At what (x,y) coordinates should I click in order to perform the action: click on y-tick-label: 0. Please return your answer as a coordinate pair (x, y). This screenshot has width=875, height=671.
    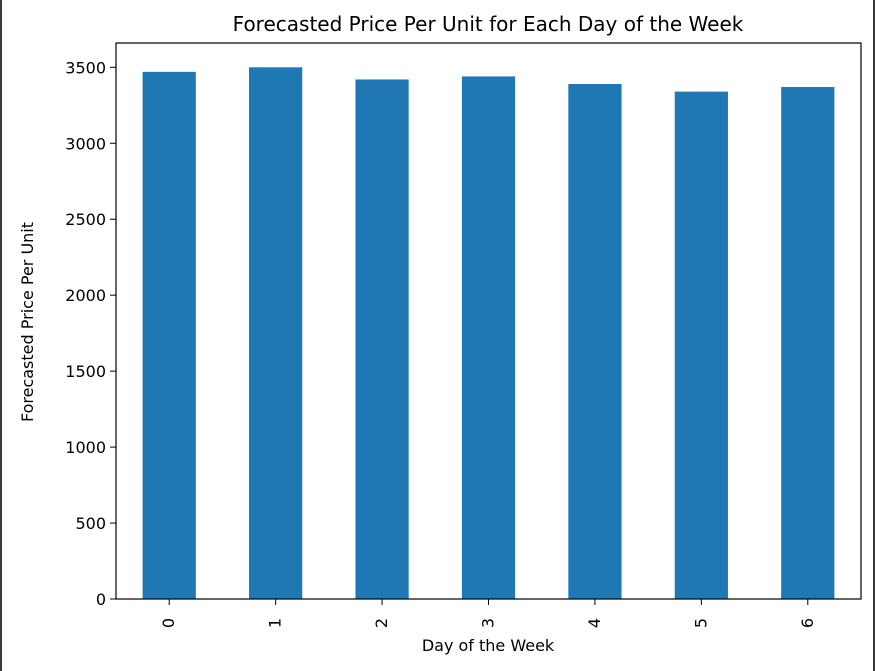
    Looking at the image, I should click on (101, 599).